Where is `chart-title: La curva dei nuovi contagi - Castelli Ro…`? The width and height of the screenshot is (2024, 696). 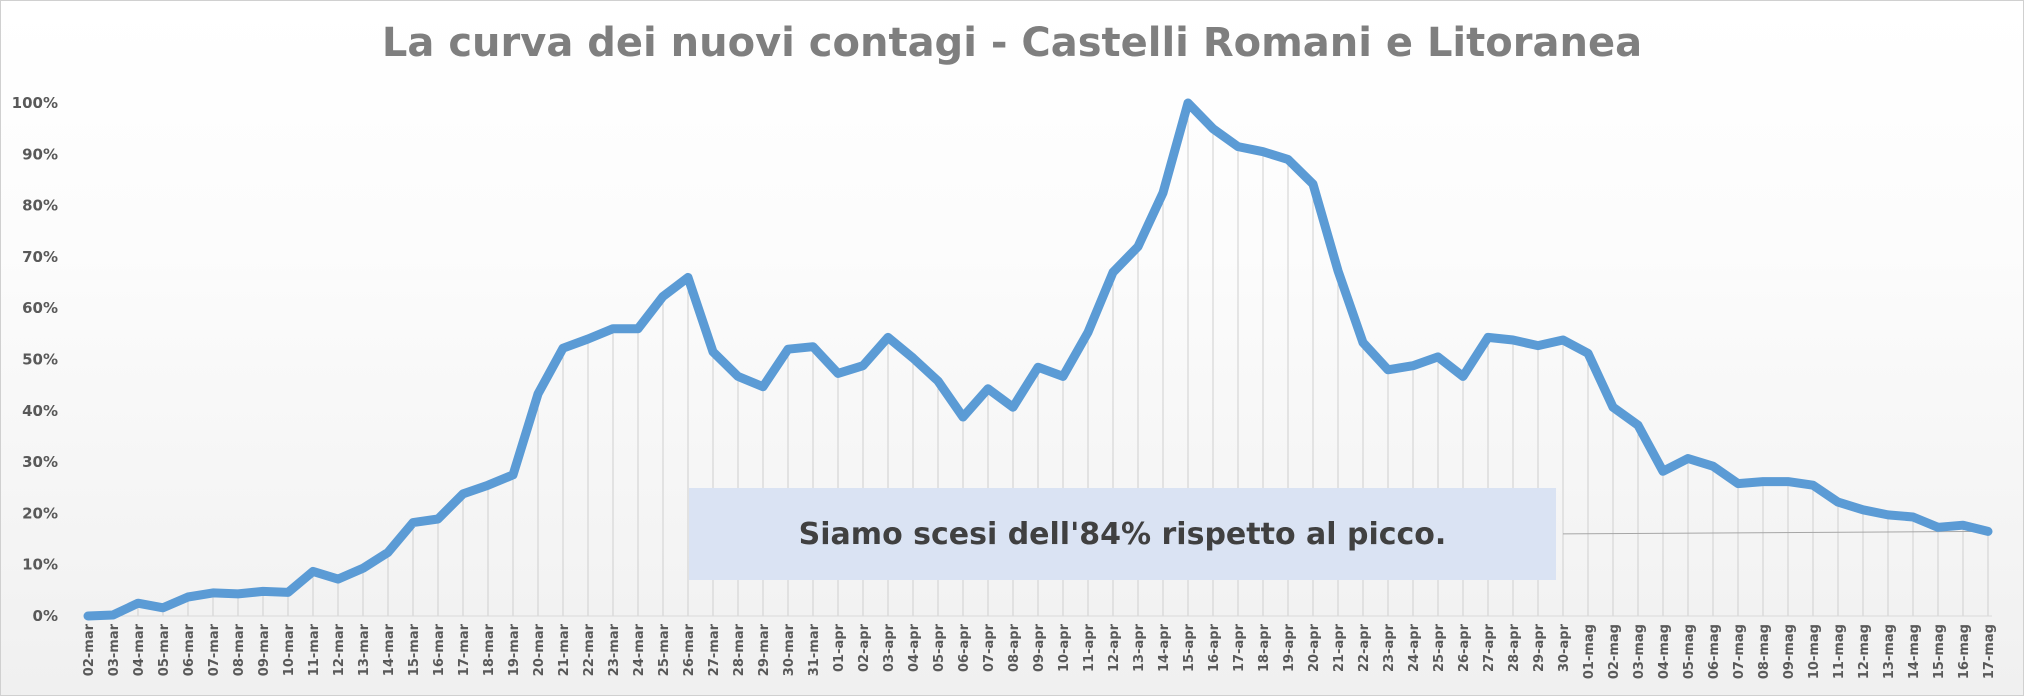
chart-title: La curva dei nuovi contagi - Castelli Ro… is located at coordinates (1012, 43).